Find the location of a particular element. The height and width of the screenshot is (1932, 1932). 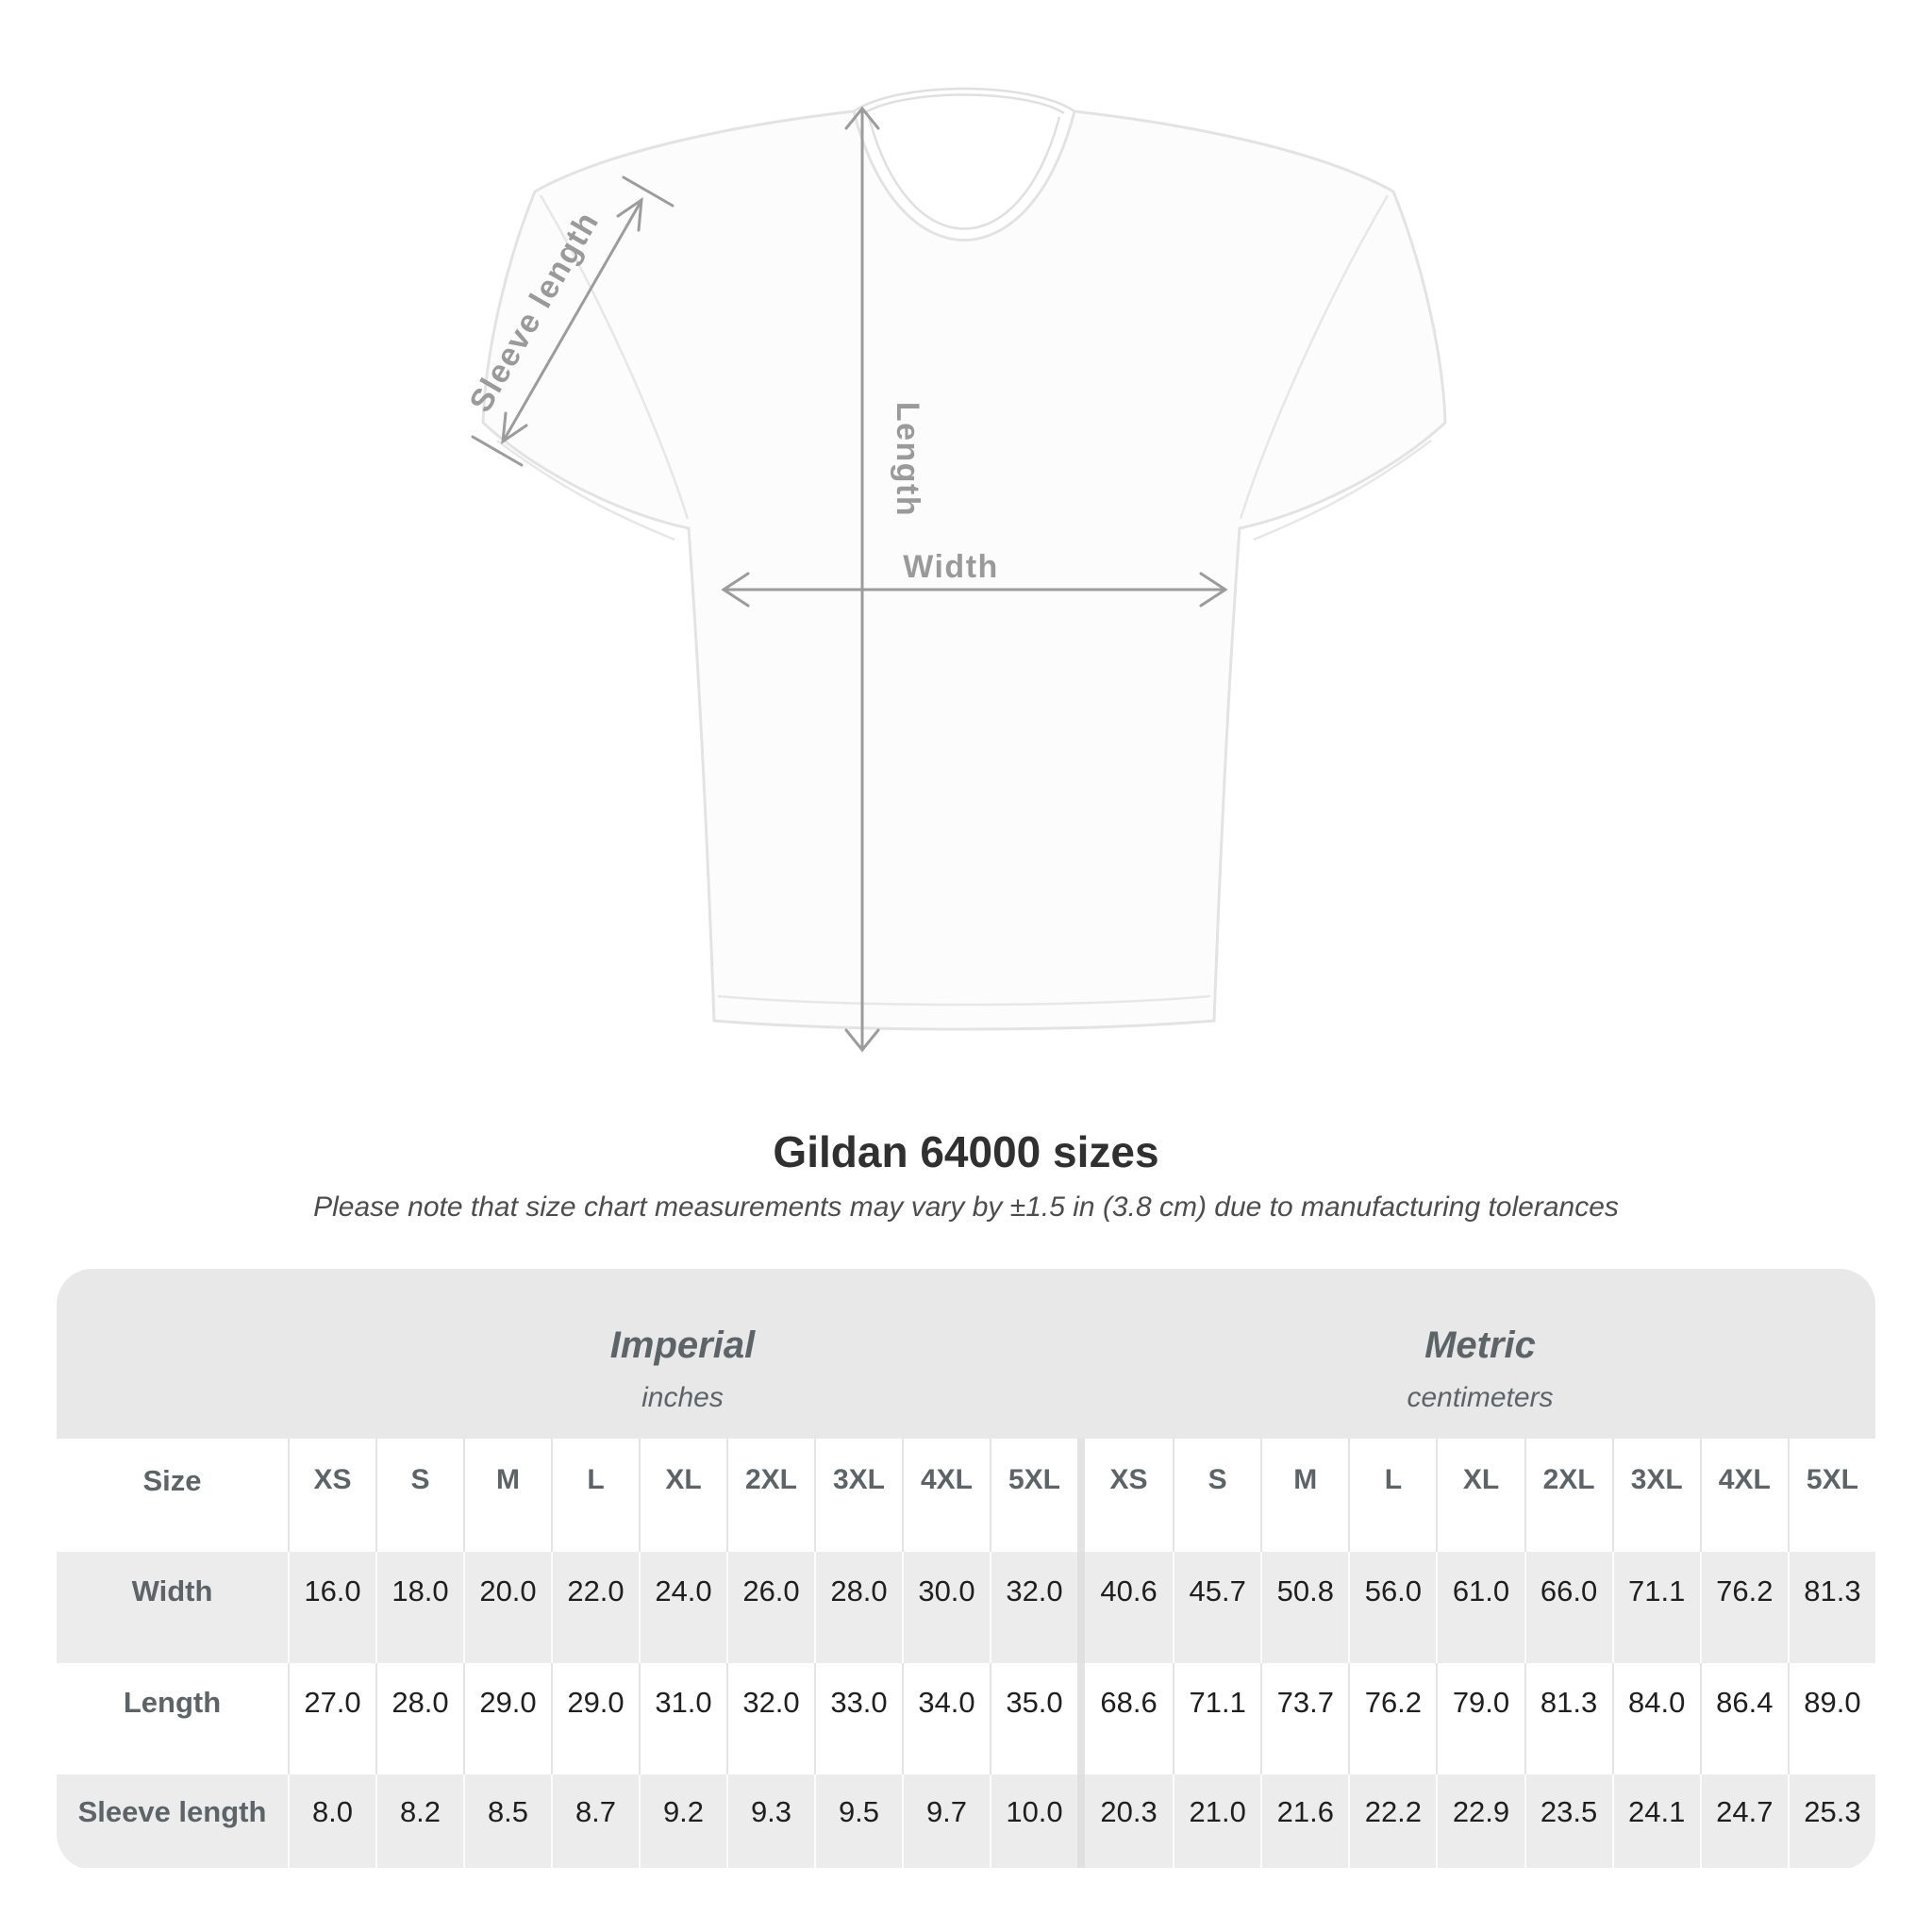

metric-label: Metric is located at coordinates (1480, 1345).